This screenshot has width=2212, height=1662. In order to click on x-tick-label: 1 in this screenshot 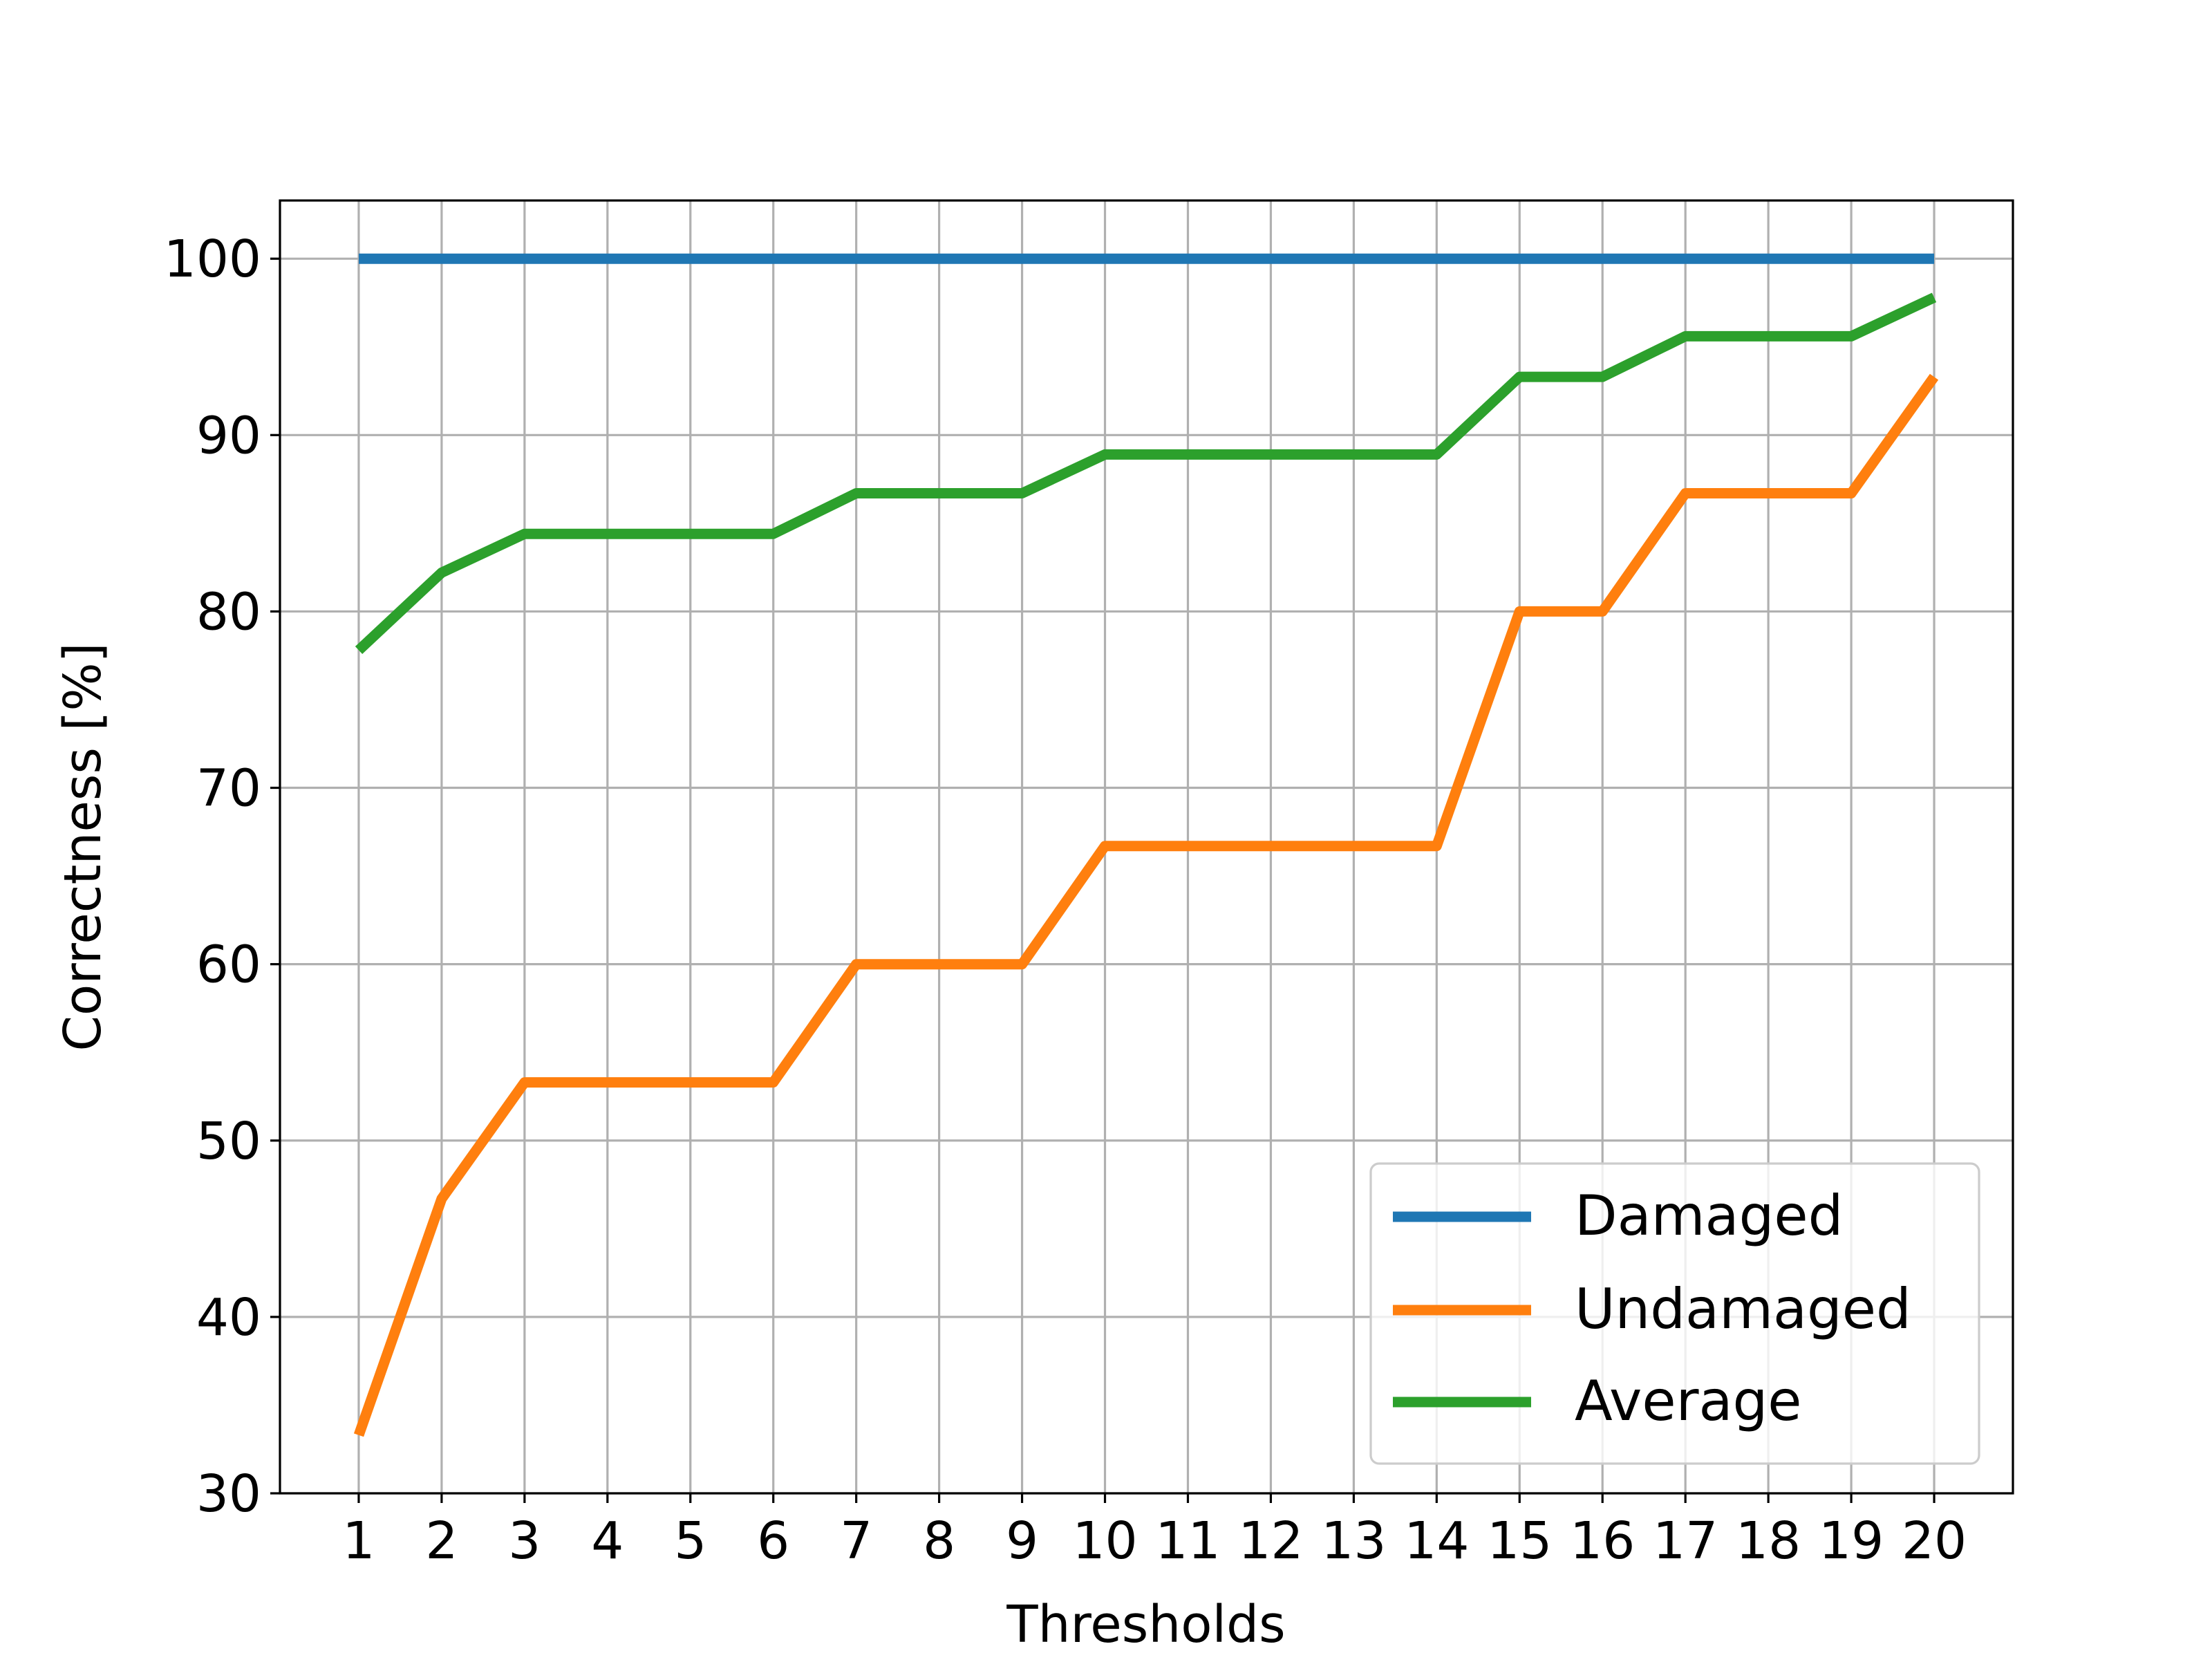, I will do `click(358, 1541)`.